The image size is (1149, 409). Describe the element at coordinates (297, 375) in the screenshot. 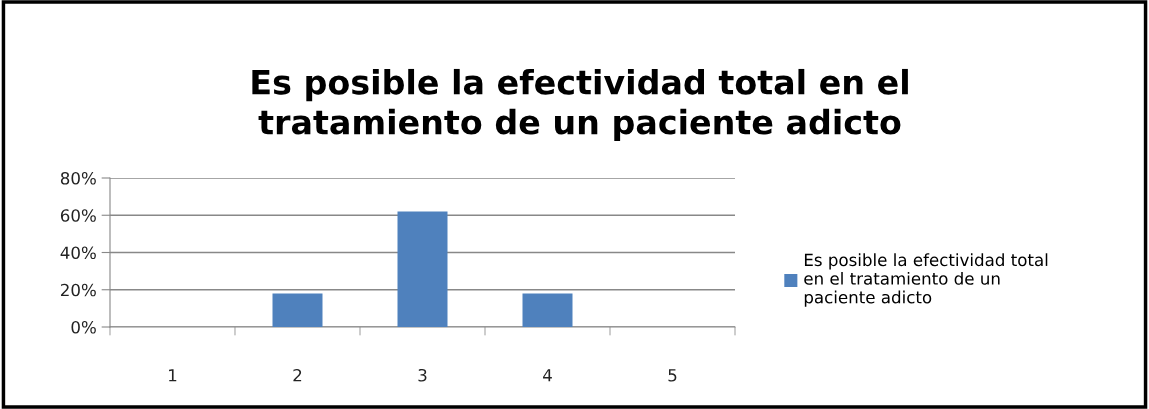

I see `x-tick-label: 2` at that location.